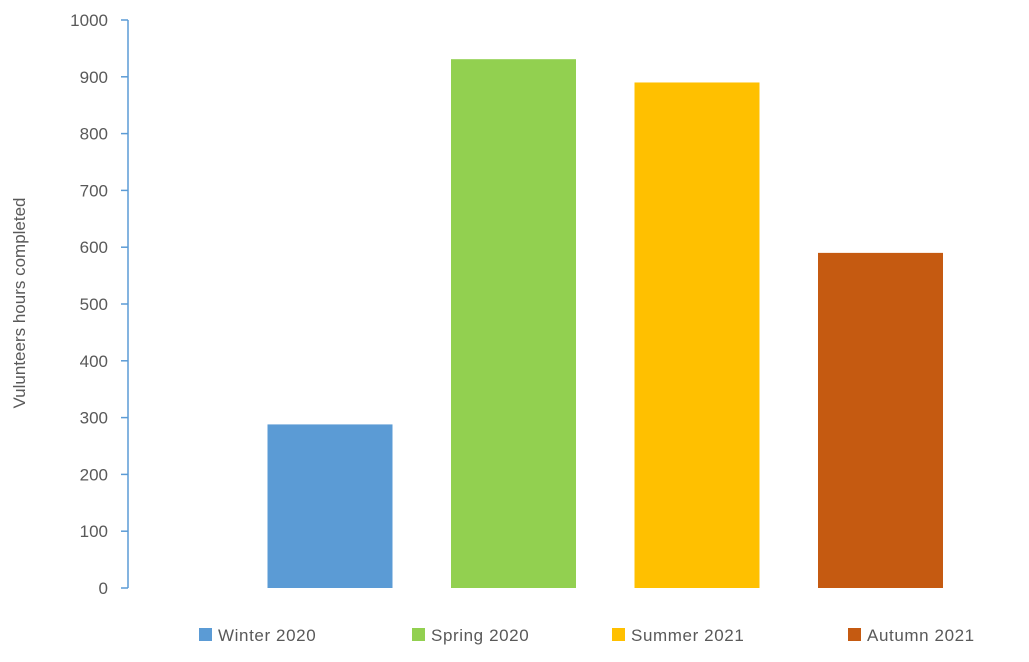 This screenshot has height=662, width=1029. I want to click on y-tick-label: 400, so click(94, 361).